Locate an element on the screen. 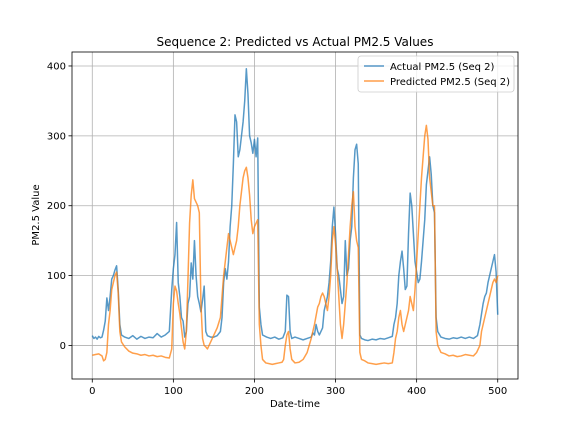  legend-label-actual: Actual PM2.5 (Seq 2) is located at coordinates (442, 67).